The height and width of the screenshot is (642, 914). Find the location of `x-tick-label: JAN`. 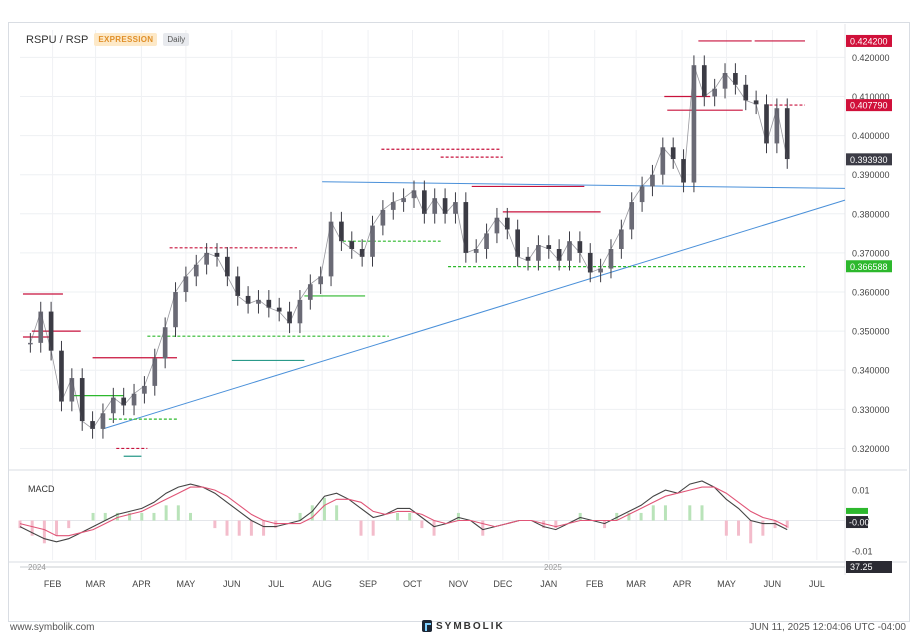

x-tick-label: JAN is located at coordinates (548, 584).